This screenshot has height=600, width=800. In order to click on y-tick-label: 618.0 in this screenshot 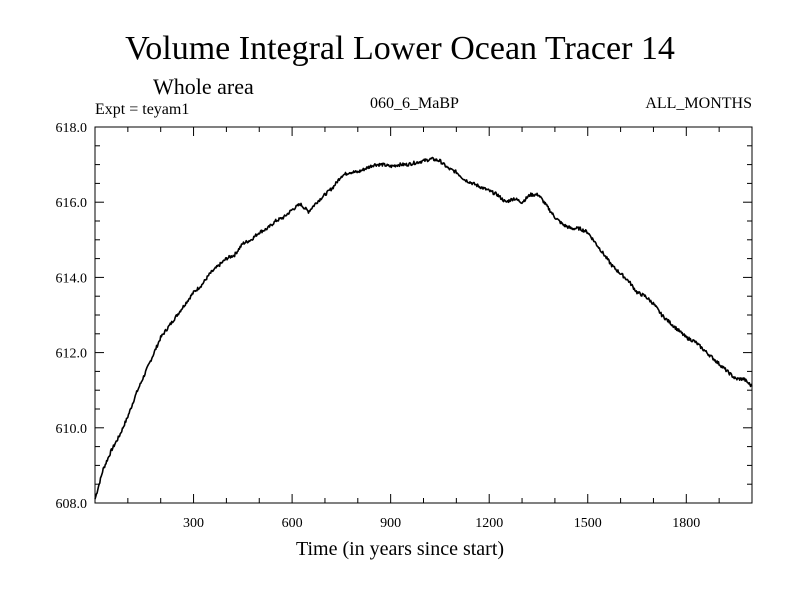, I will do `click(72, 128)`.